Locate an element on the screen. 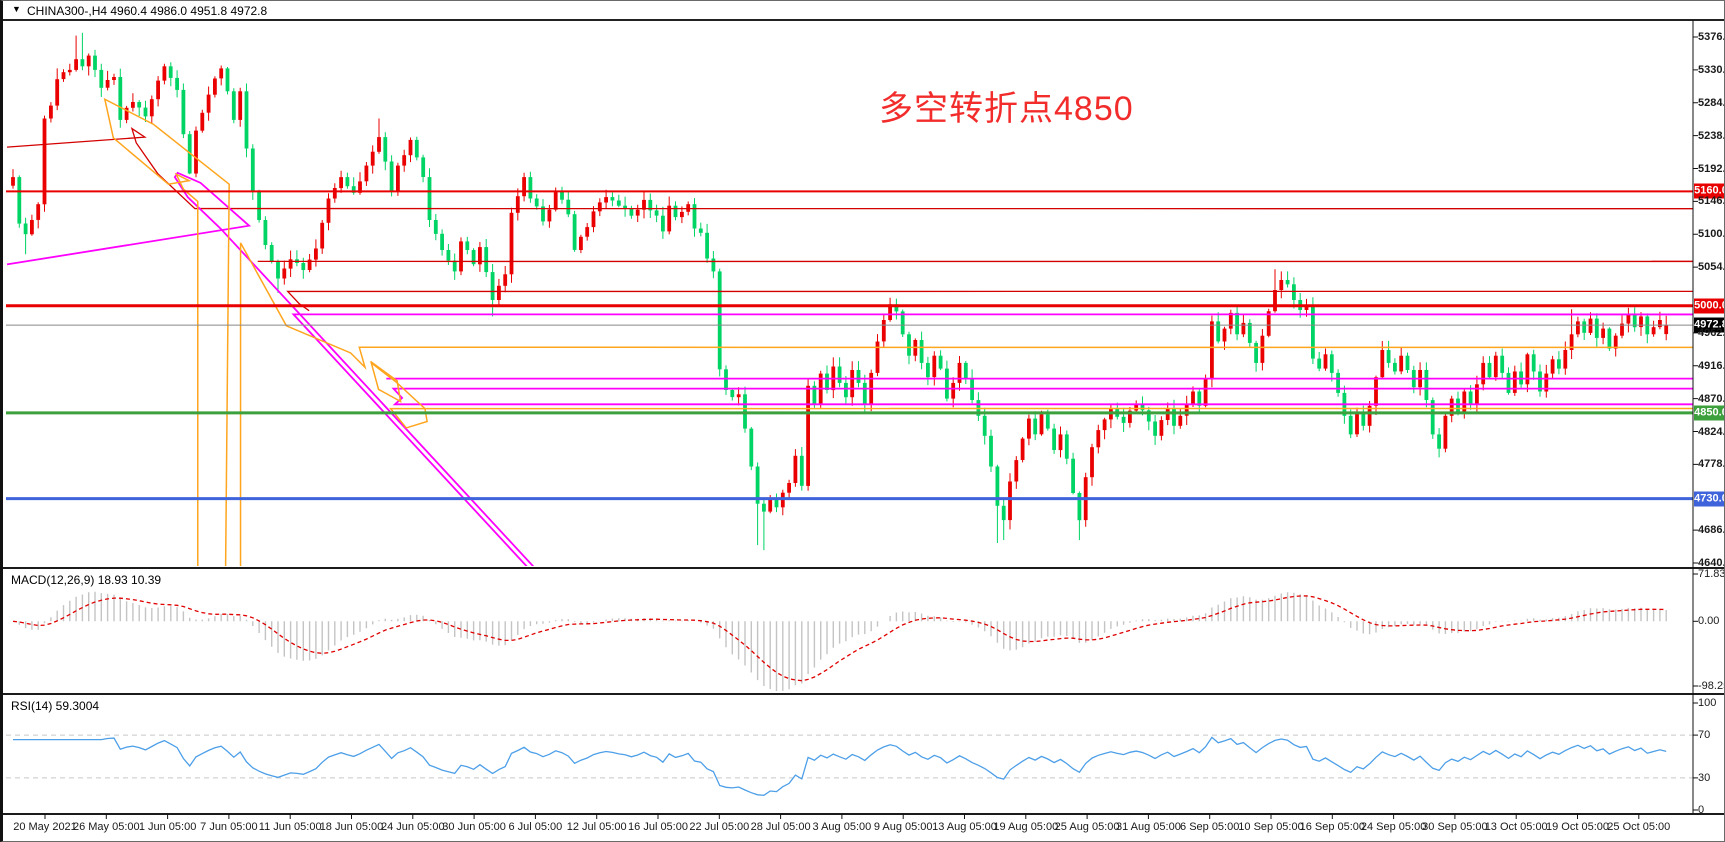 The height and width of the screenshot is (842, 1725). rsi-line is located at coordinates (840, 766).